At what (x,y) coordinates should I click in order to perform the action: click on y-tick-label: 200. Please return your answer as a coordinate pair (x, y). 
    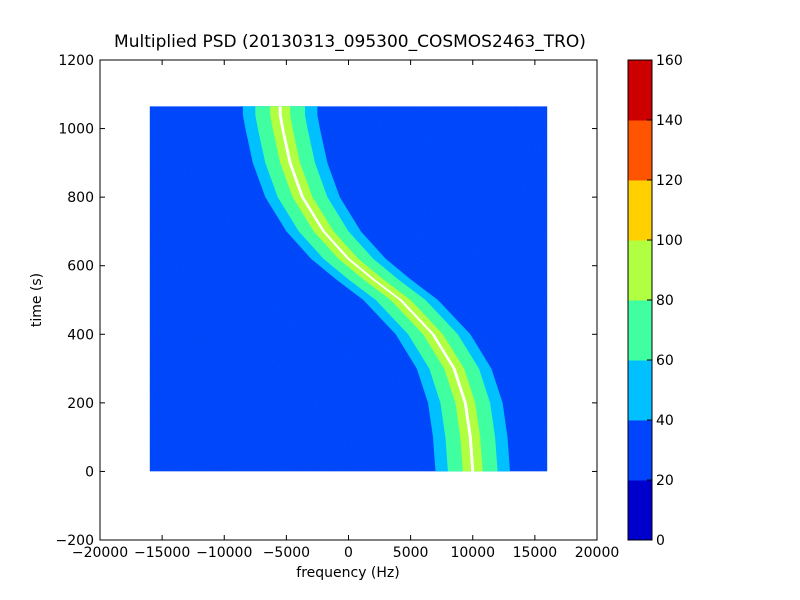
    Looking at the image, I should click on (80, 404).